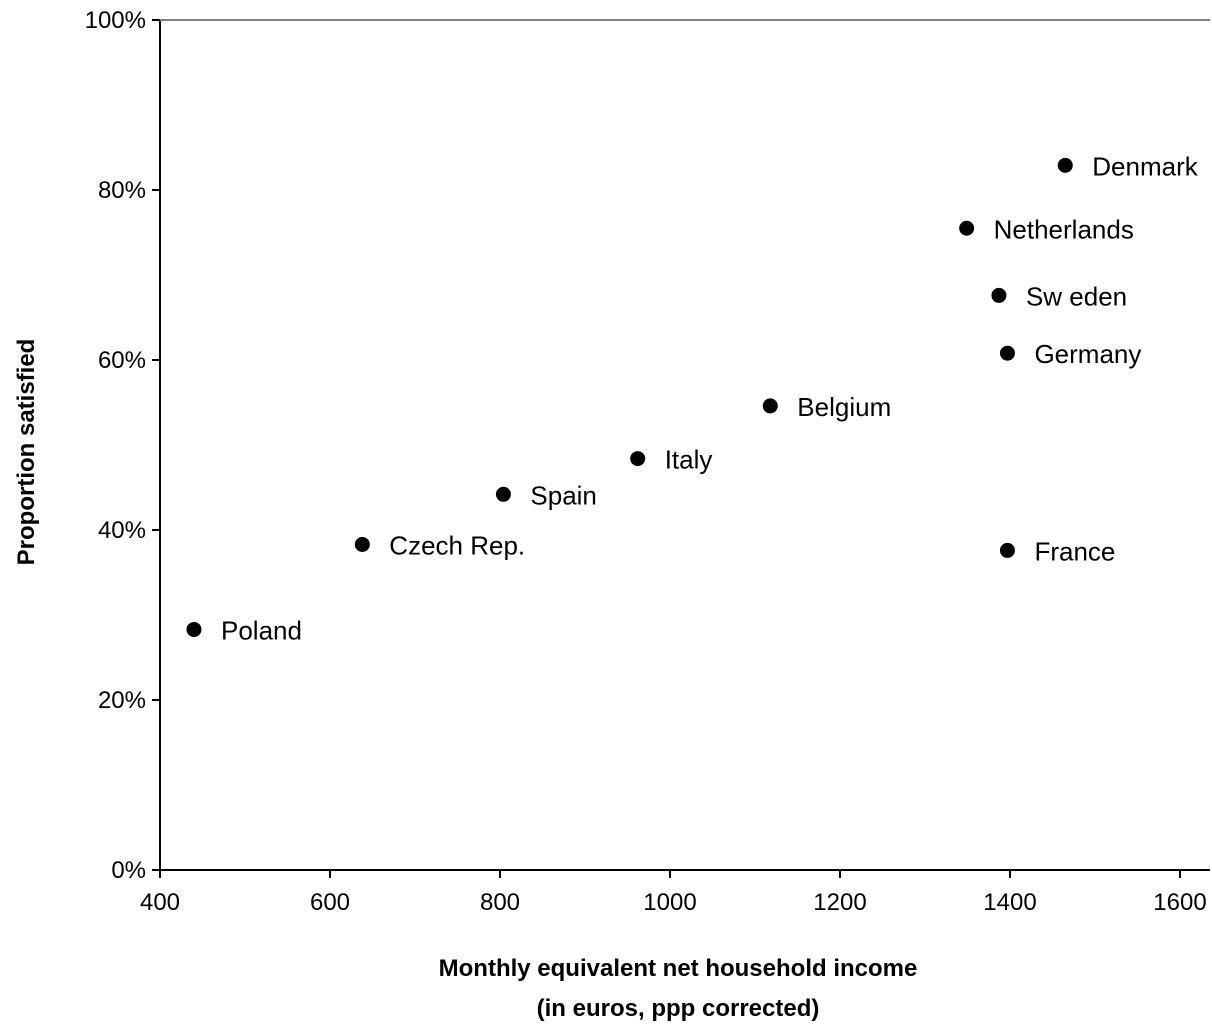  What do you see at coordinates (999, 295) in the screenshot?
I see `point-sw-eden` at bounding box center [999, 295].